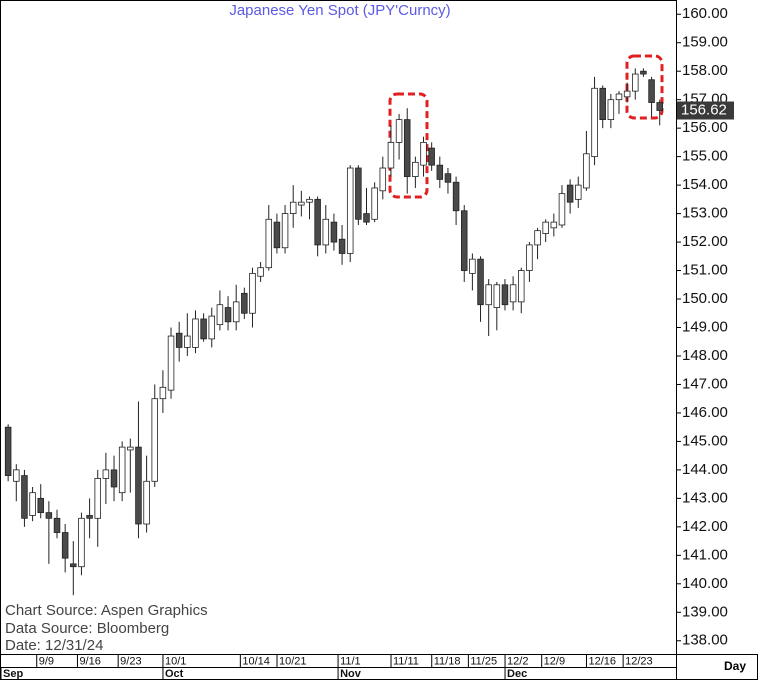  I want to click on y-tick-label: 141.00, so click(705, 554).